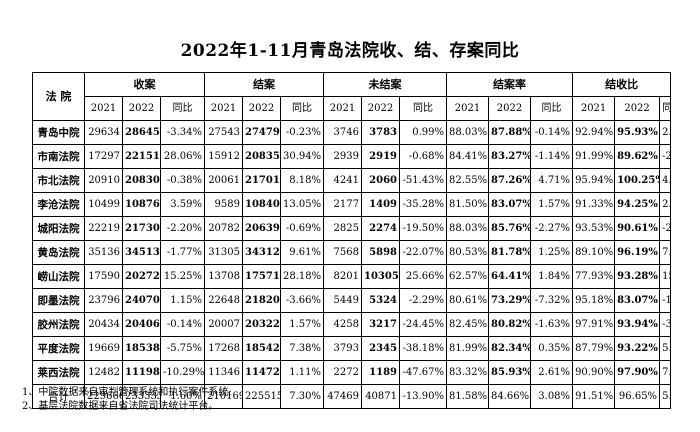 This screenshot has height=432, width=700. I want to click on table-cell: 20007, so click(223, 324).